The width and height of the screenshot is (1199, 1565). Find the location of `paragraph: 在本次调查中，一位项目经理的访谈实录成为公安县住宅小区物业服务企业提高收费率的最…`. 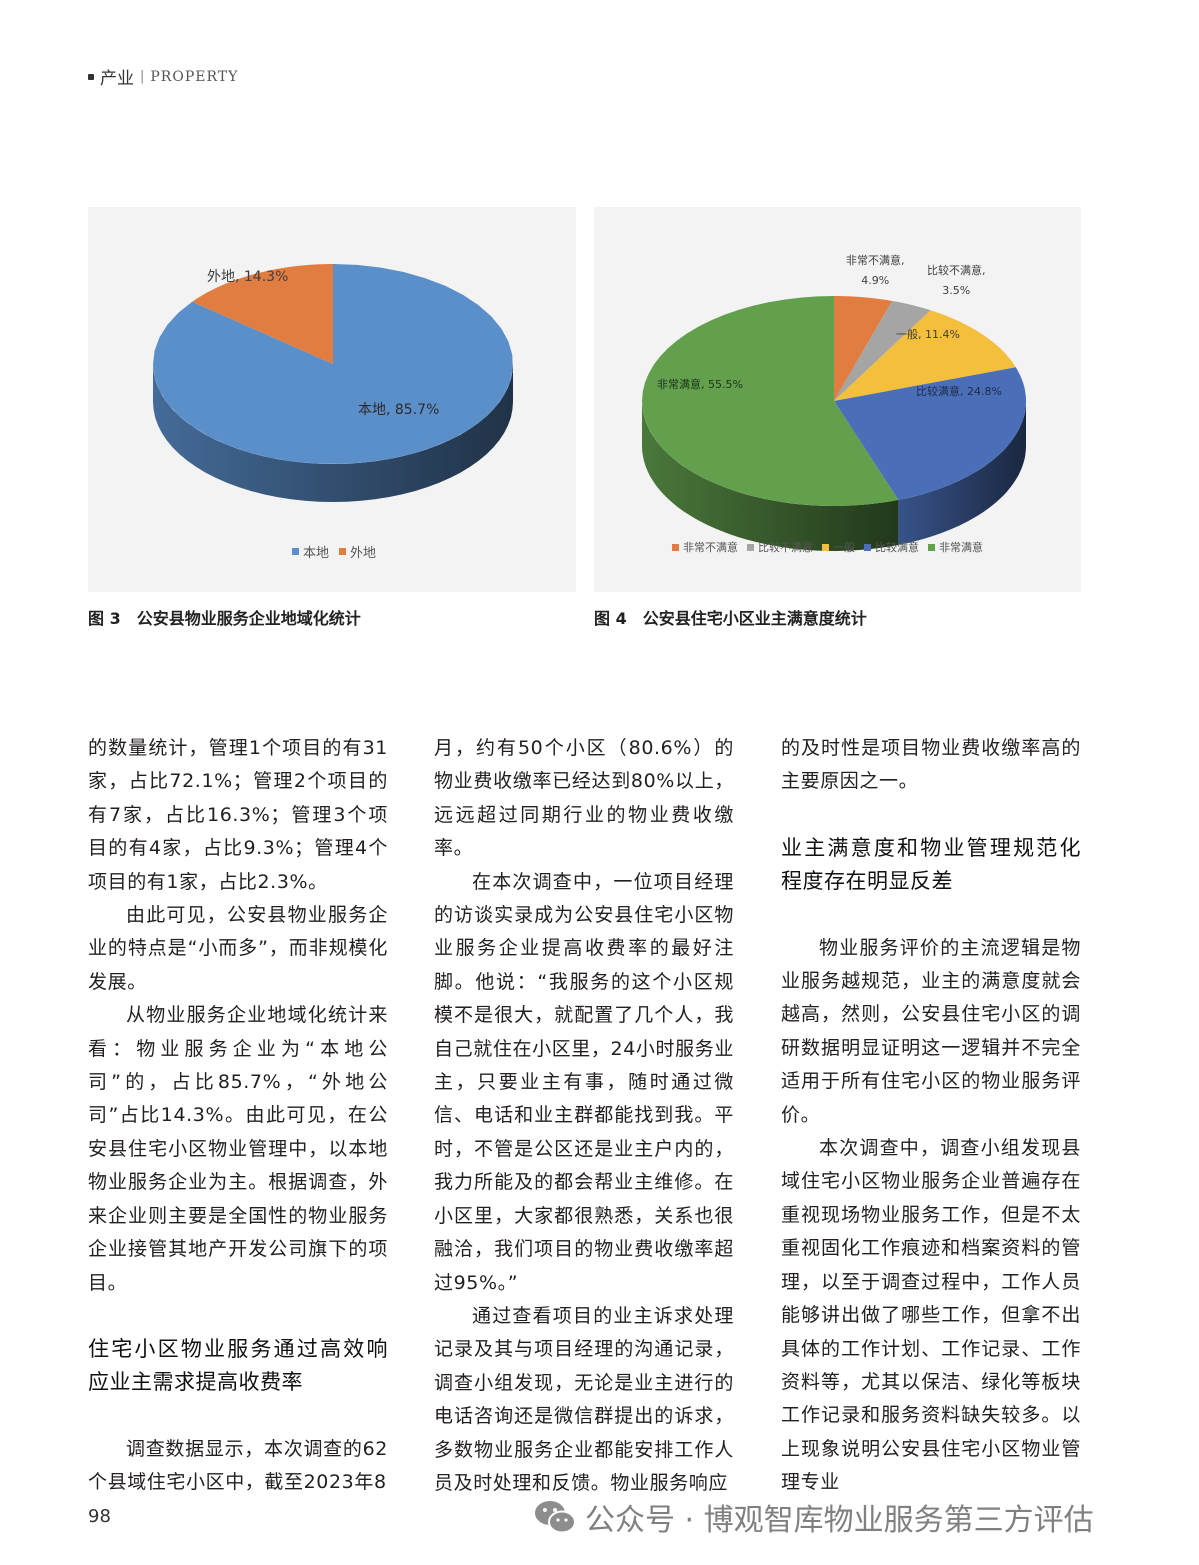

paragraph: 在本次调查中，一位项目经理的访谈实录成为公安县住宅小区物业服务企业提高收费率的最… is located at coordinates (584, 1082).